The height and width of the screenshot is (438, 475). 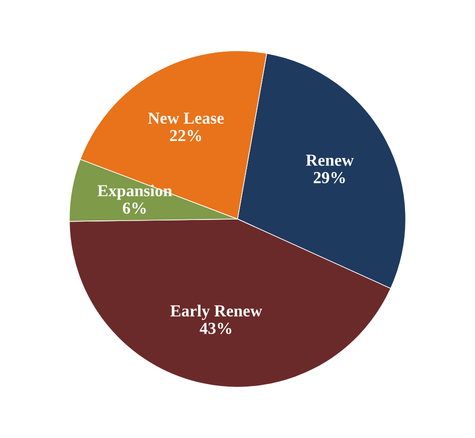 I want to click on slice-label: Expansion, so click(x=135, y=192).